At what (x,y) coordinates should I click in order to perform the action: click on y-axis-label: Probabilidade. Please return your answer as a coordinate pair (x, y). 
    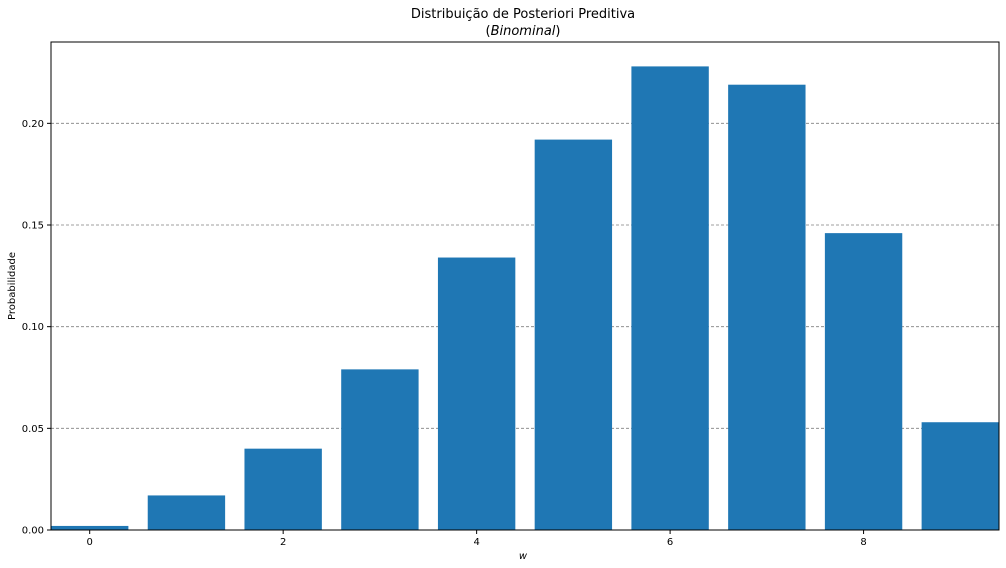
    Looking at the image, I should click on (12, 286).